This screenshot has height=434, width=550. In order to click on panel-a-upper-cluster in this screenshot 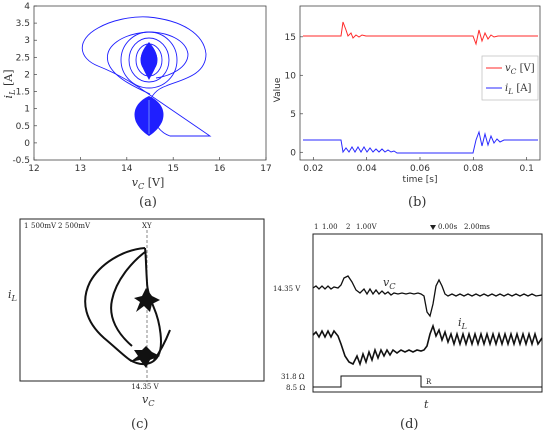, I will do `click(149, 61)`.